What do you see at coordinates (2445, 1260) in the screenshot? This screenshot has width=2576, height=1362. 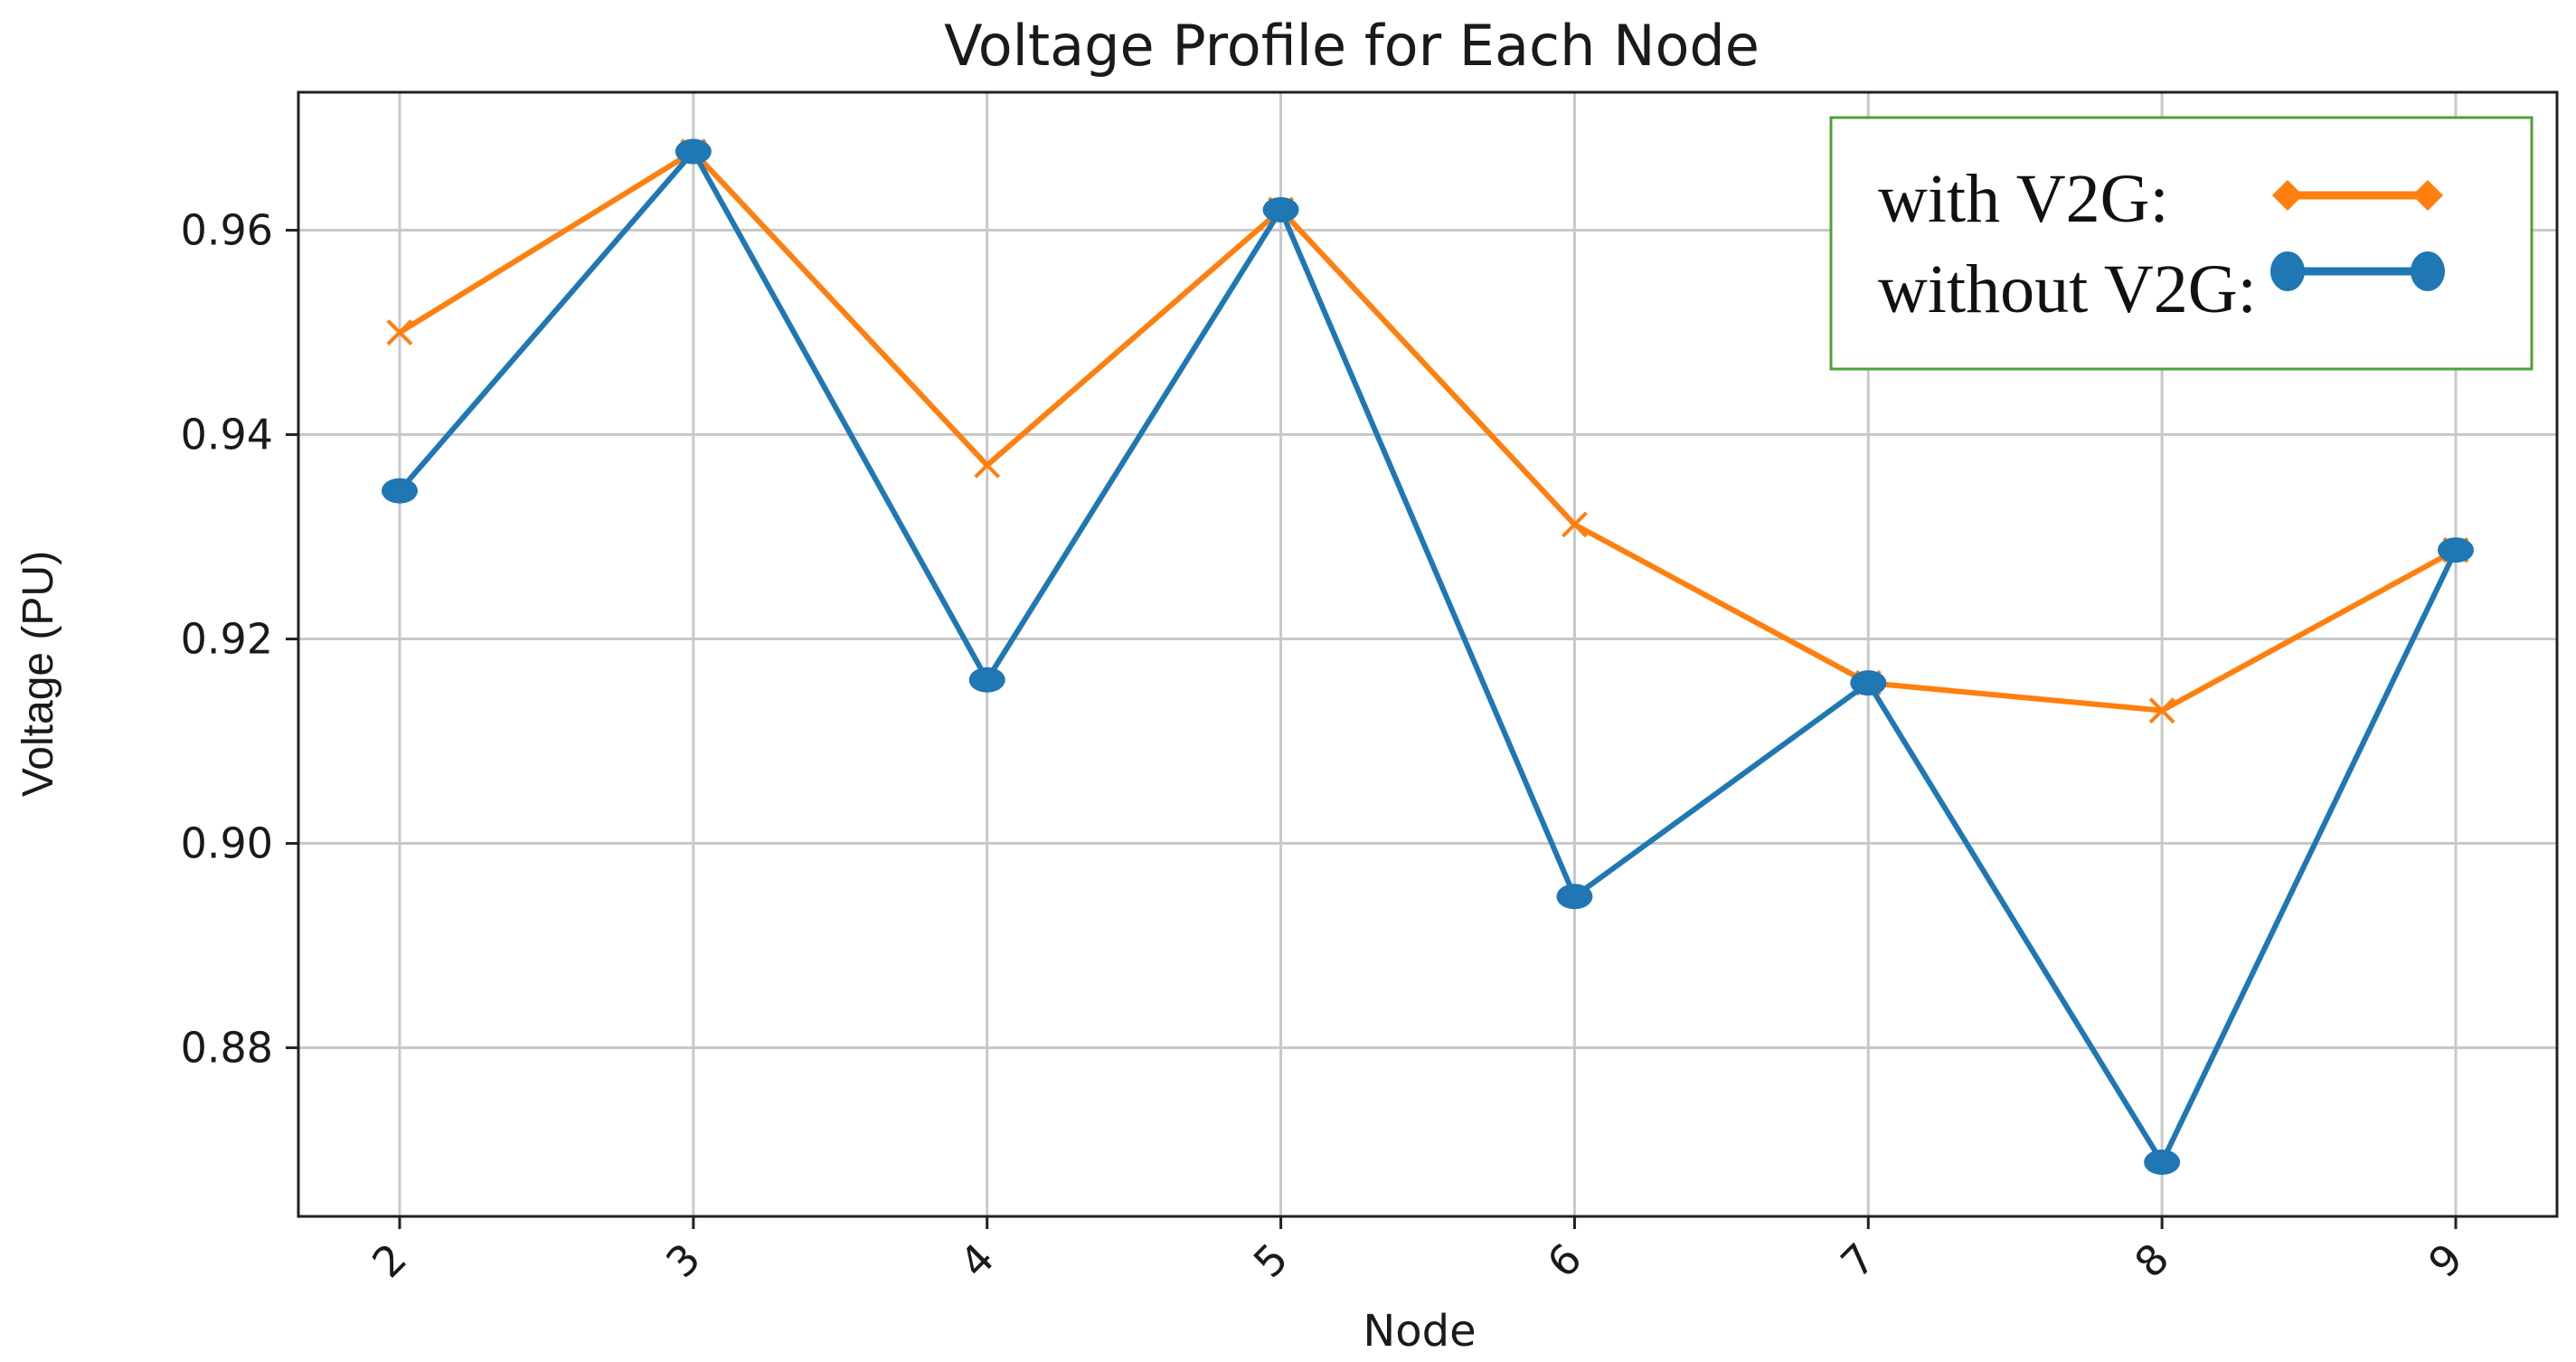 I see `x-tick-label: 9` at bounding box center [2445, 1260].